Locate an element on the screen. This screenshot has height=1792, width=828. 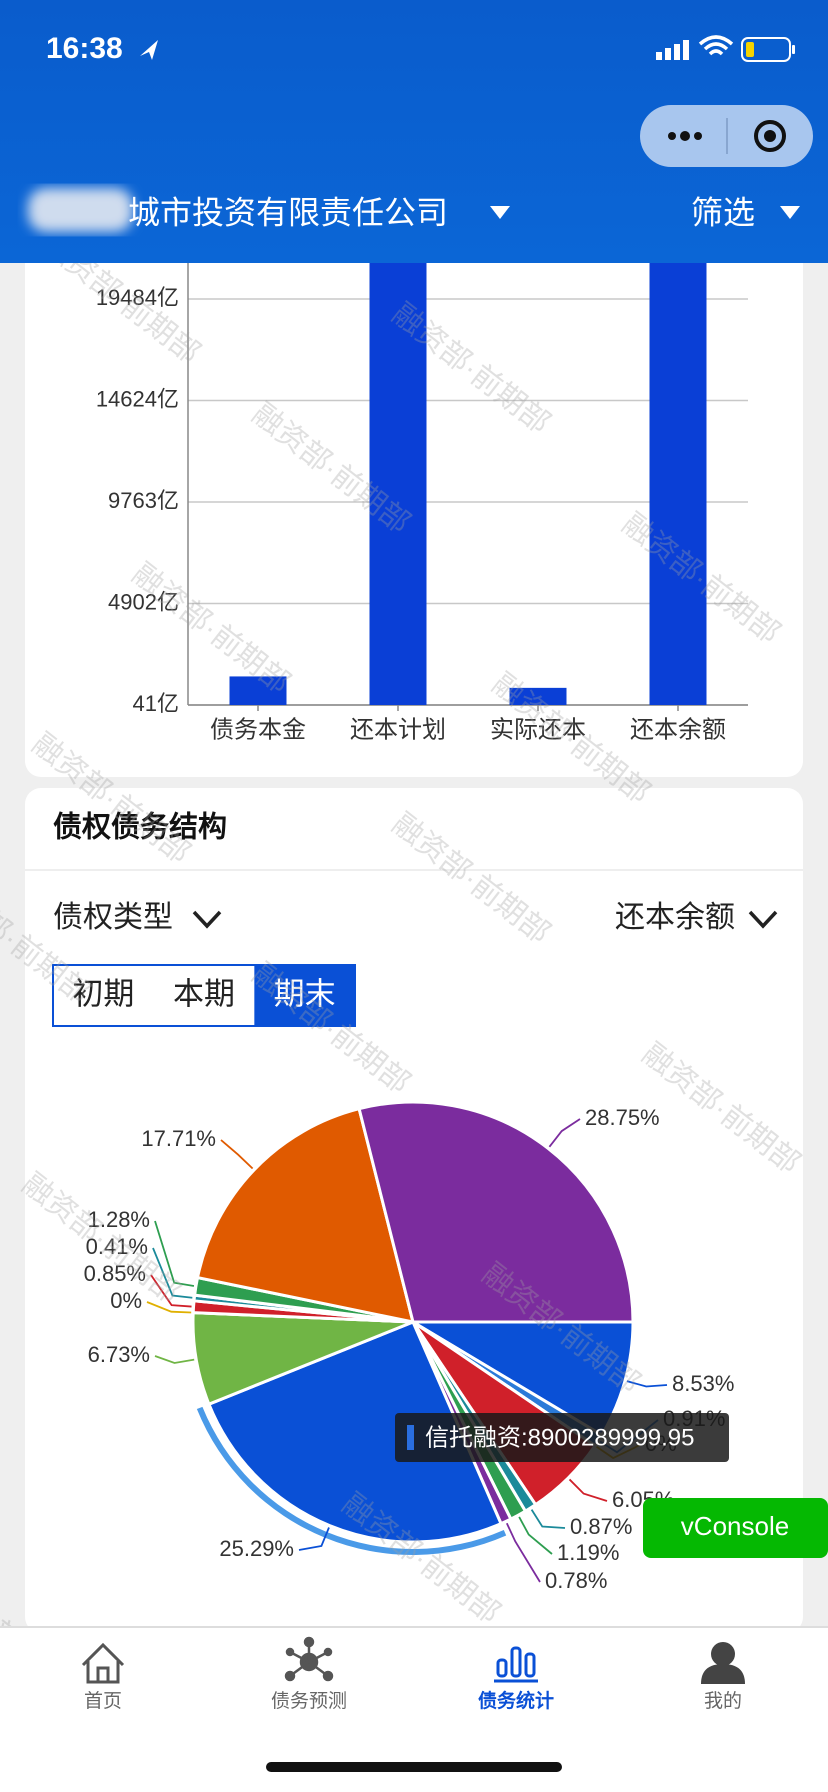
bars is located at coordinates (468, 484).